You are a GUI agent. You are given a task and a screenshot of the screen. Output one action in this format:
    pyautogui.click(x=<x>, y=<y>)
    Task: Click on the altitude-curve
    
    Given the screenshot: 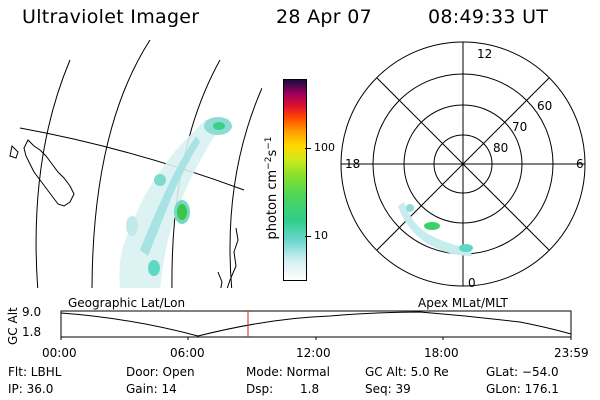 What is the action you would take?
    pyautogui.click(x=316, y=324)
    